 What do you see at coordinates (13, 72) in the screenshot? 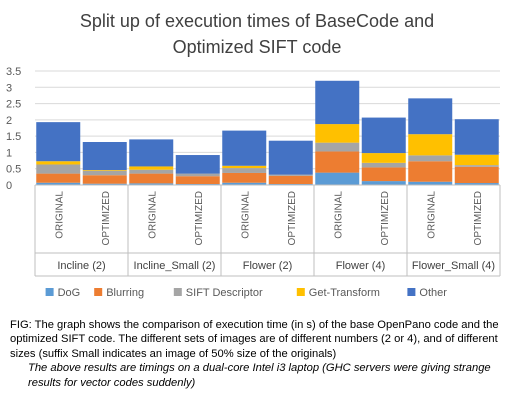
I see `y-tick-label: 3.5` at bounding box center [13, 72].